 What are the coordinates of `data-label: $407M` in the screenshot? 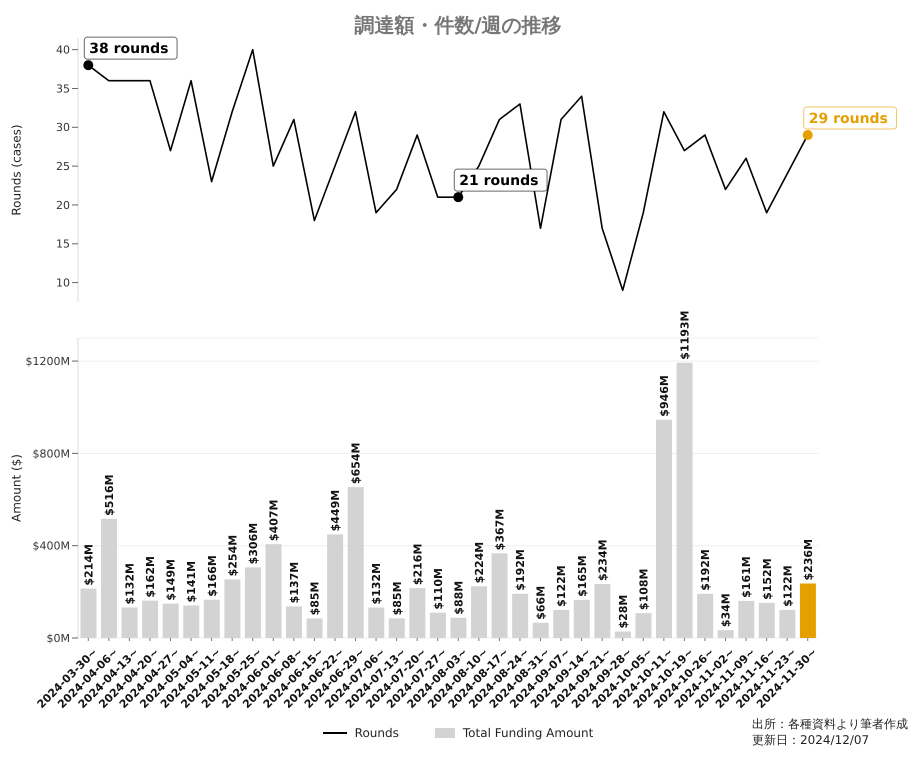 It's located at (273, 521).